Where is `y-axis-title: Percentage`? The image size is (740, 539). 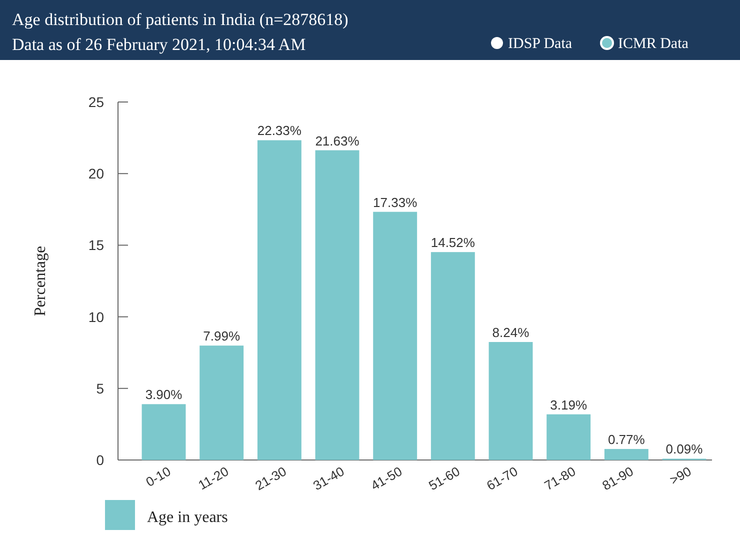 y-axis-title: Percentage is located at coordinates (40, 281).